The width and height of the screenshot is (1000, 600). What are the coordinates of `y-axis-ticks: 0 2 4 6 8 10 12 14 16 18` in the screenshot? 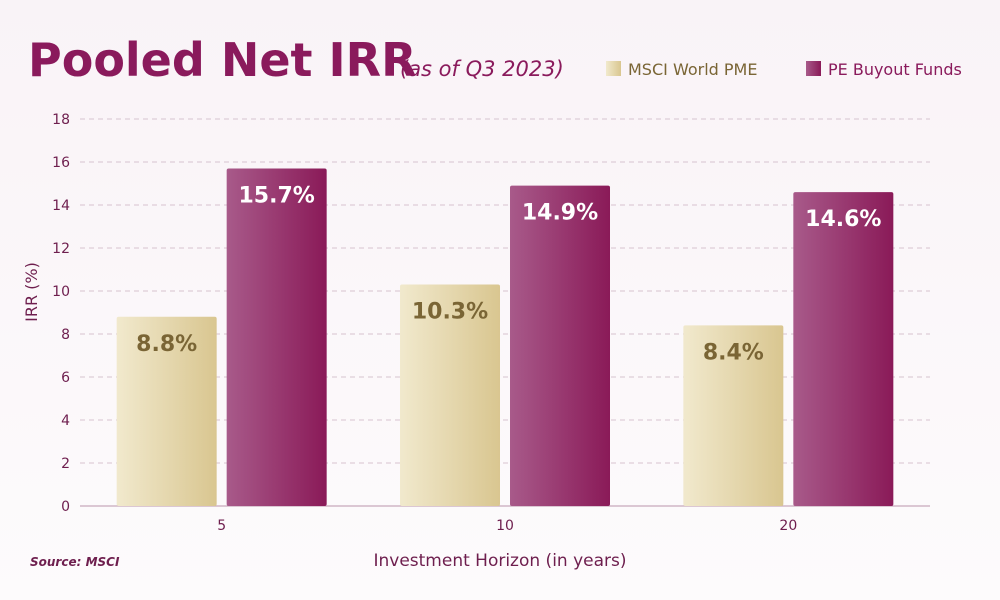 It's located at (61, 313).